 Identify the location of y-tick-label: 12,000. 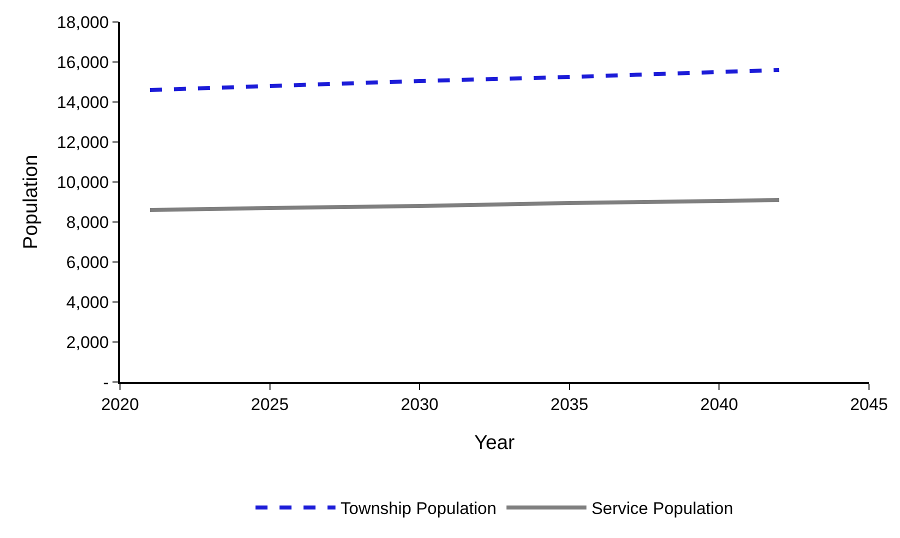
(82, 142).